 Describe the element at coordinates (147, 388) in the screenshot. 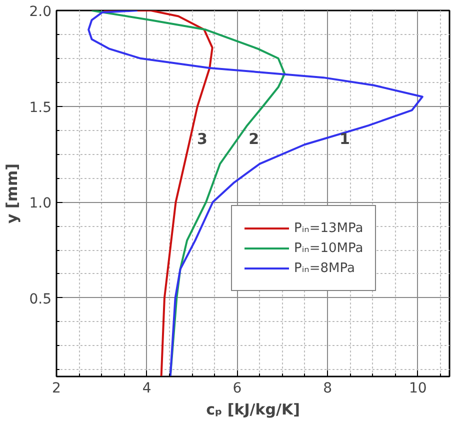

I see `x-tick-label: 4` at that location.